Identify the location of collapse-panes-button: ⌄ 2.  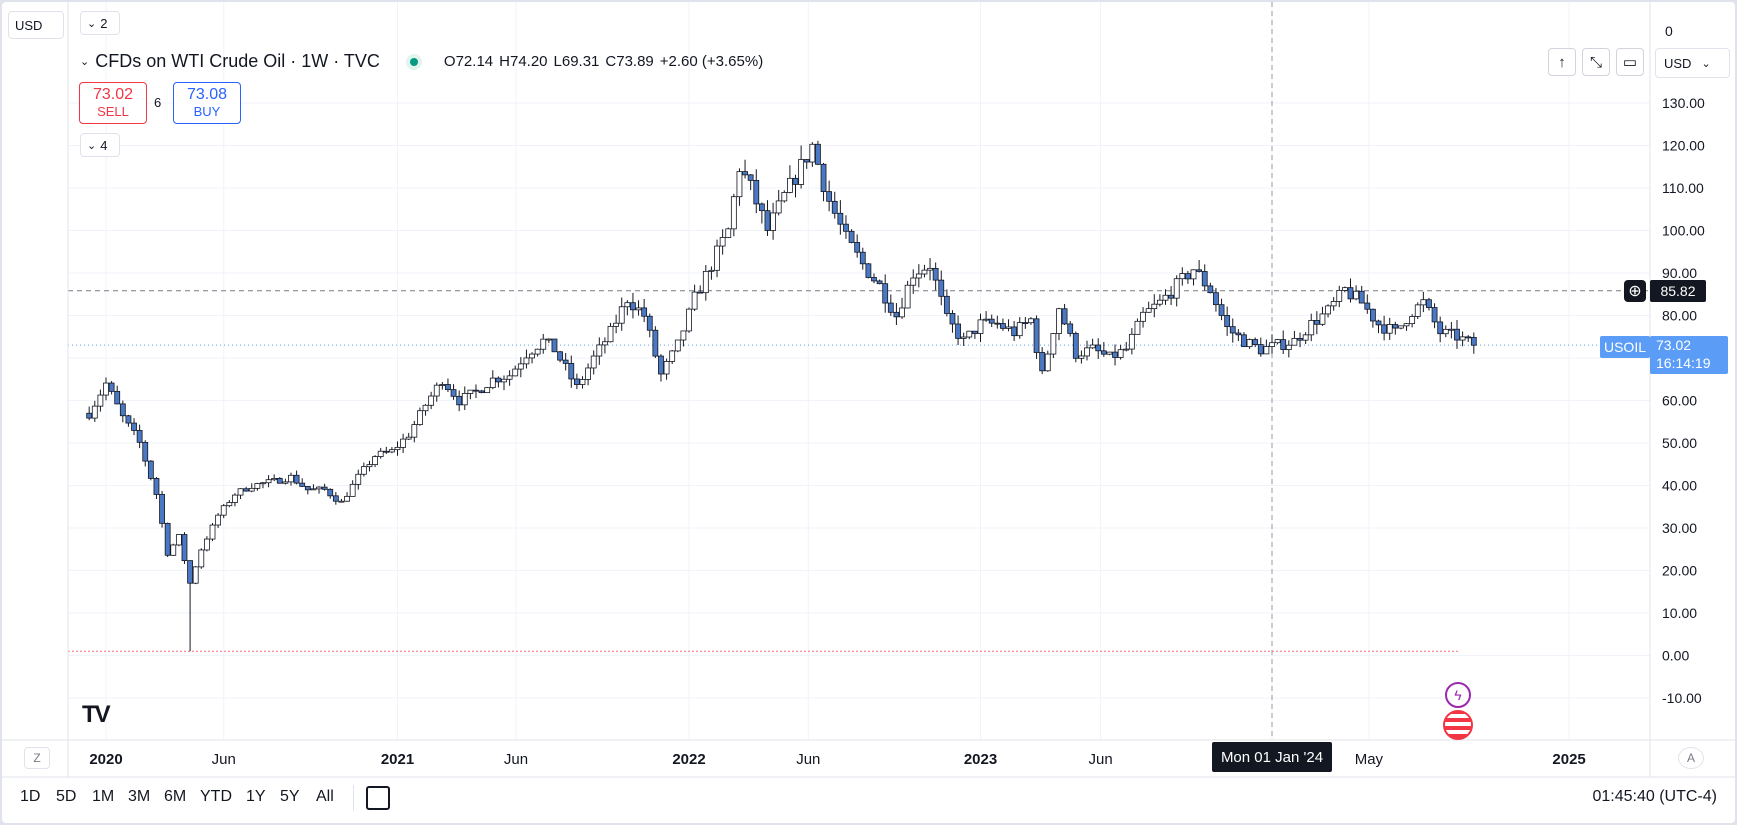
(100, 23).